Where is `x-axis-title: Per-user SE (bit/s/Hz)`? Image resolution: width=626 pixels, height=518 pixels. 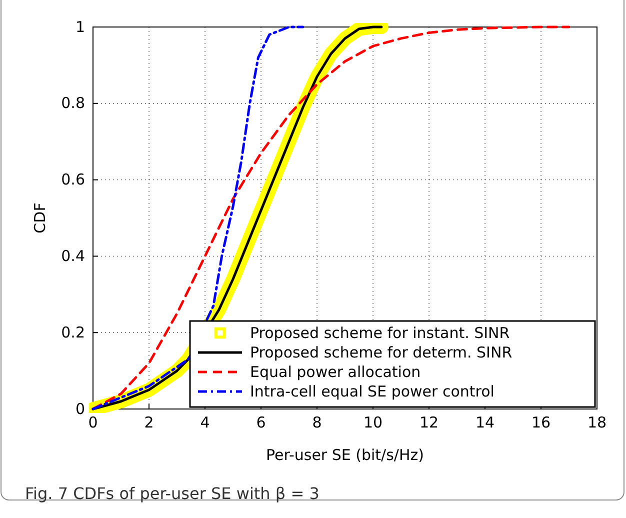 x-axis-title: Per-user SE (bit/s/Hz) is located at coordinates (345, 455).